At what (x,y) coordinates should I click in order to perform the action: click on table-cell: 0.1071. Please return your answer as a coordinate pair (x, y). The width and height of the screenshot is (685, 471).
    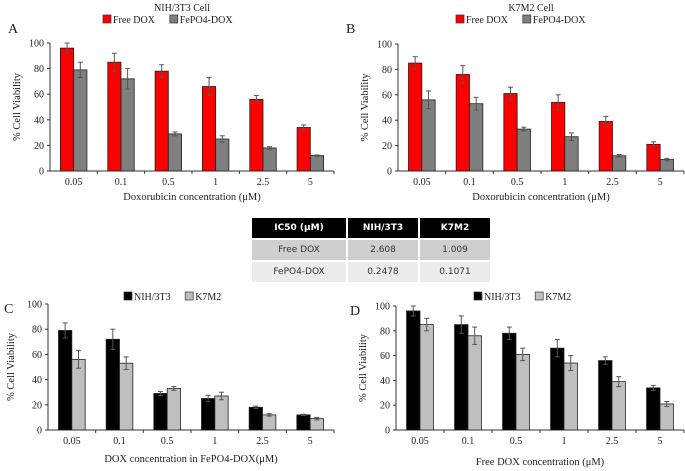
    Looking at the image, I should click on (455, 272).